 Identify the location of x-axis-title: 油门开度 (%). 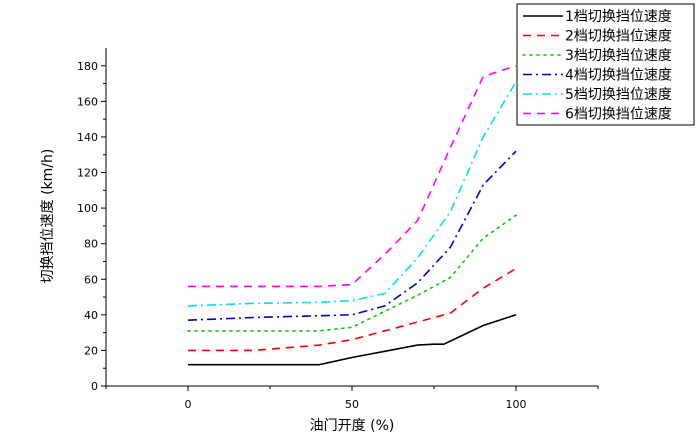
(352, 426).